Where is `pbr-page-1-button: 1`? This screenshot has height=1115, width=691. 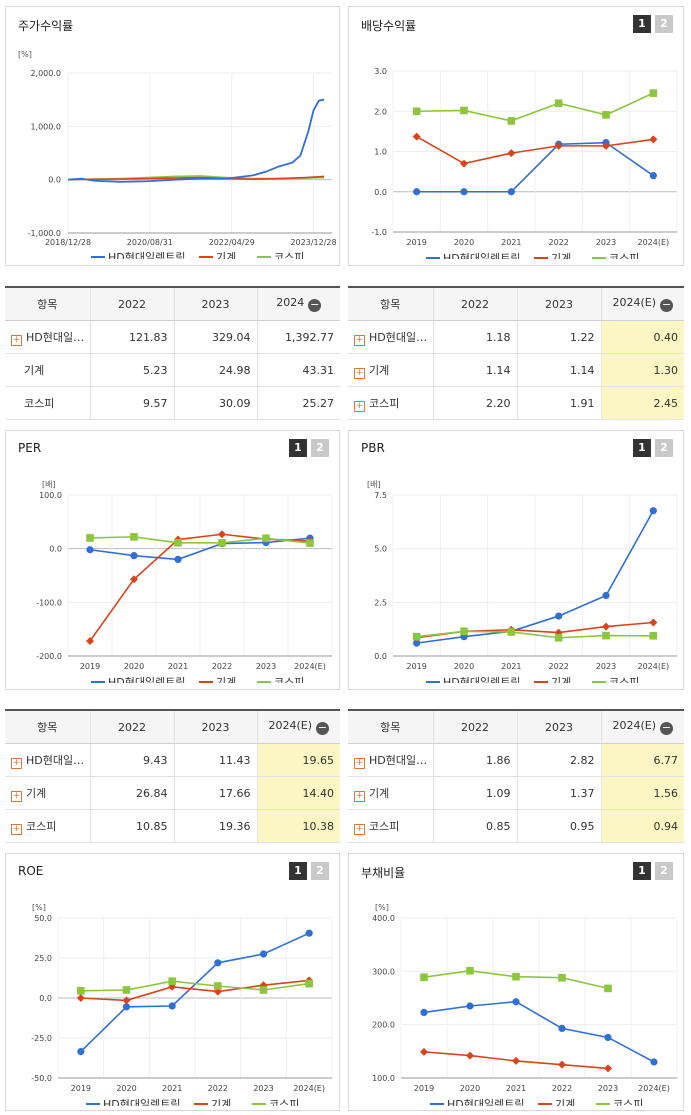 pbr-page-1-button: 1 is located at coordinates (642, 448).